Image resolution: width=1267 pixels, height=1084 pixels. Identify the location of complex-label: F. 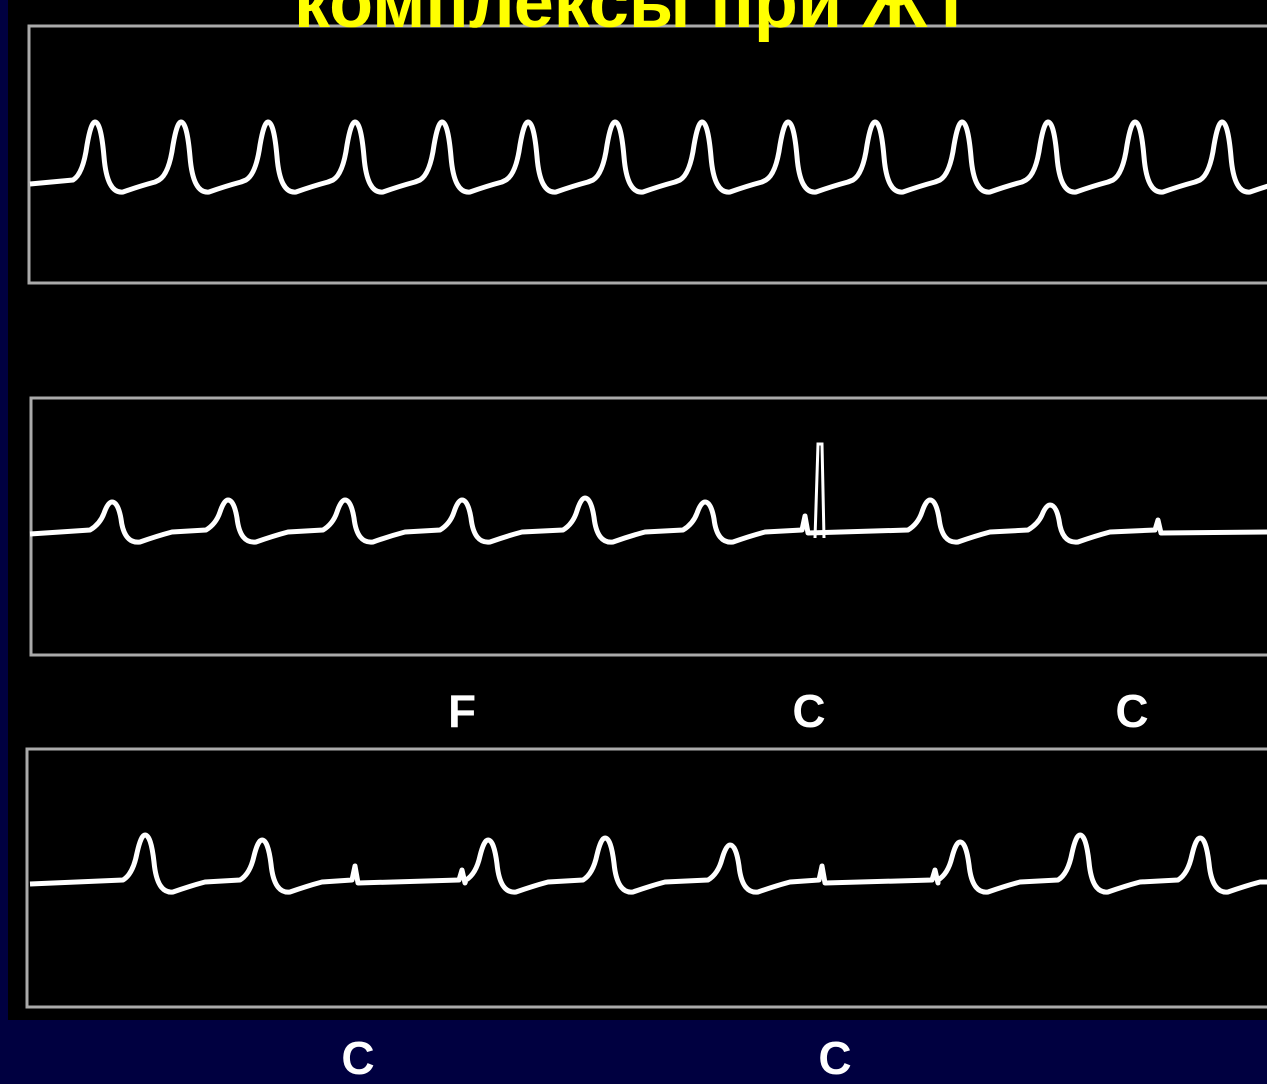
(462, 711).